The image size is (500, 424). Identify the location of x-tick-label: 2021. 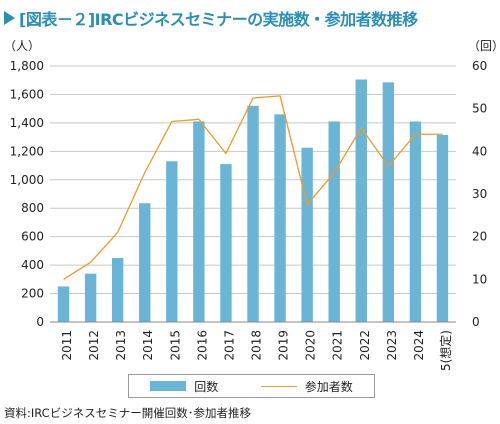
(338, 345).